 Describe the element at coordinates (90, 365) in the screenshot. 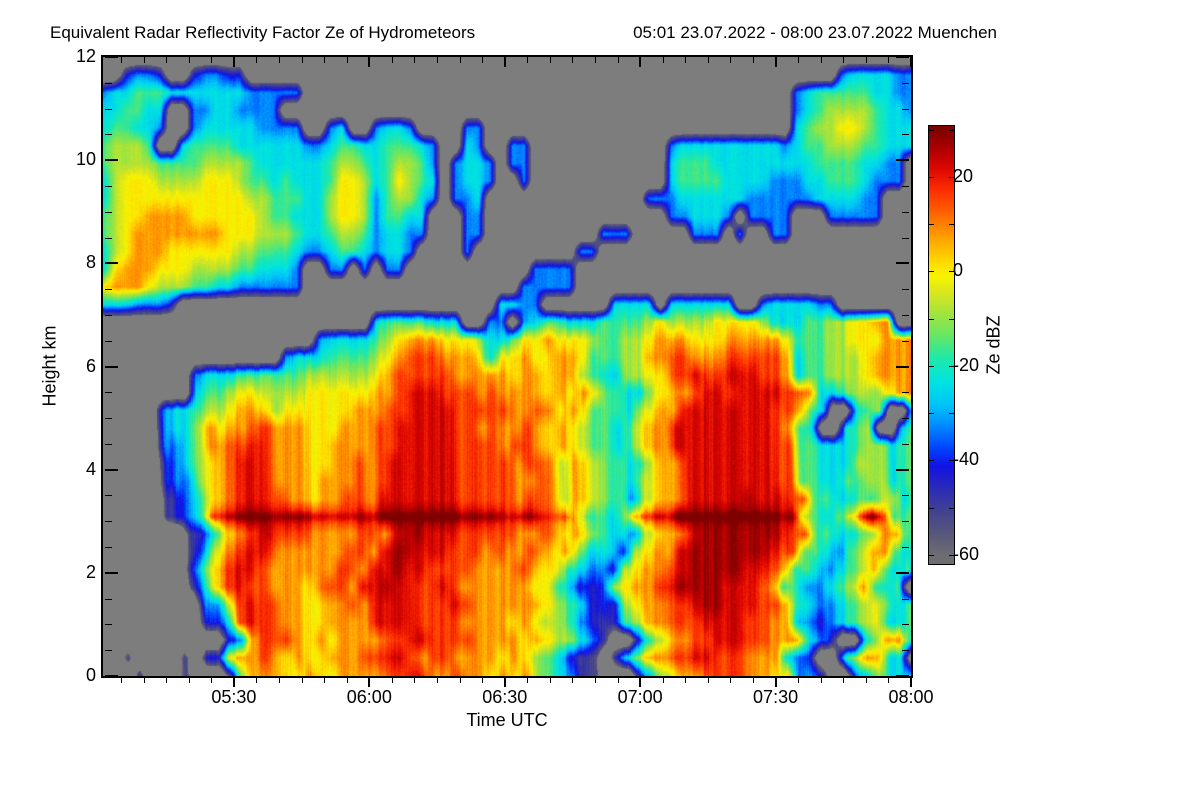

I see `y-tick-label: 6` at that location.